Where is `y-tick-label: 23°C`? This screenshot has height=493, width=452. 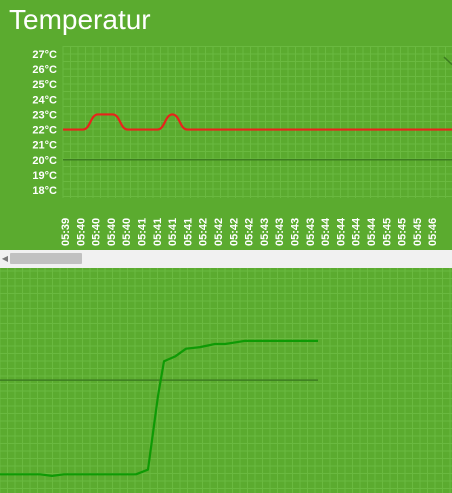
y-tick-label: 23°C is located at coordinates (44, 115).